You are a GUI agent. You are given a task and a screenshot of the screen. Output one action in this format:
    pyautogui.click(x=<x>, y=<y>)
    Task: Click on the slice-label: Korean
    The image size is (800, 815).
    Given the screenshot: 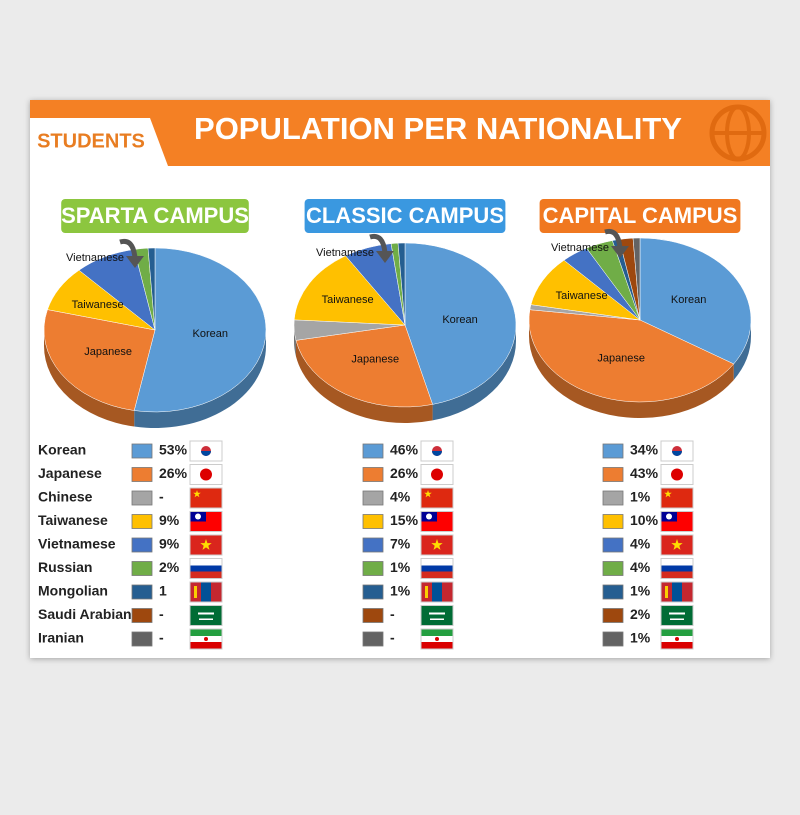 What is the action you would take?
    pyautogui.click(x=459, y=320)
    